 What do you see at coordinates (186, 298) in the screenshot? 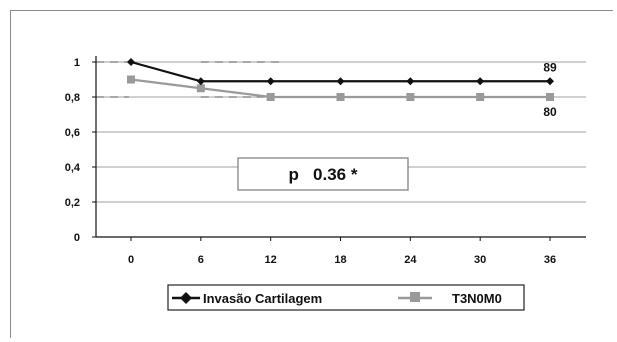
I see `legend-marker-diamond-icon` at bounding box center [186, 298].